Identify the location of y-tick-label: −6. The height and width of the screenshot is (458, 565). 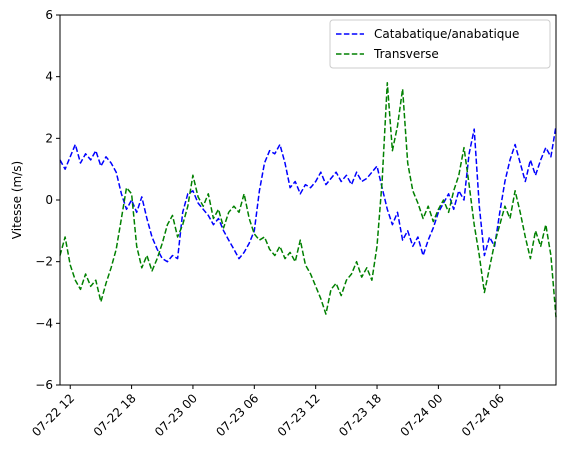
(44, 385).